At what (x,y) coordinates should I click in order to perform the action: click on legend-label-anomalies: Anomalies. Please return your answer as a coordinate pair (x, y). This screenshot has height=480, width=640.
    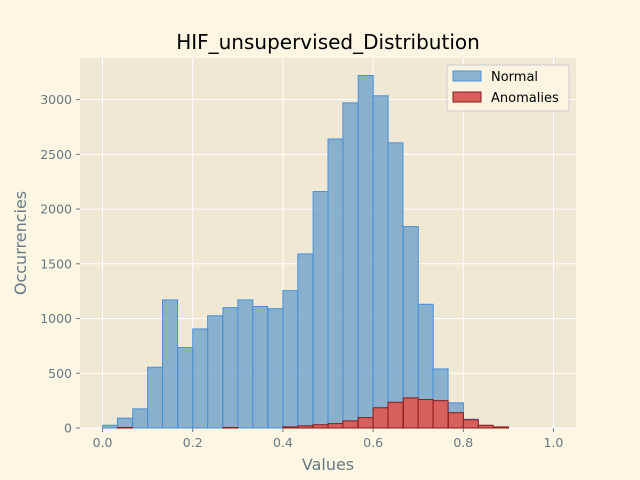
    Looking at the image, I should click on (525, 98).